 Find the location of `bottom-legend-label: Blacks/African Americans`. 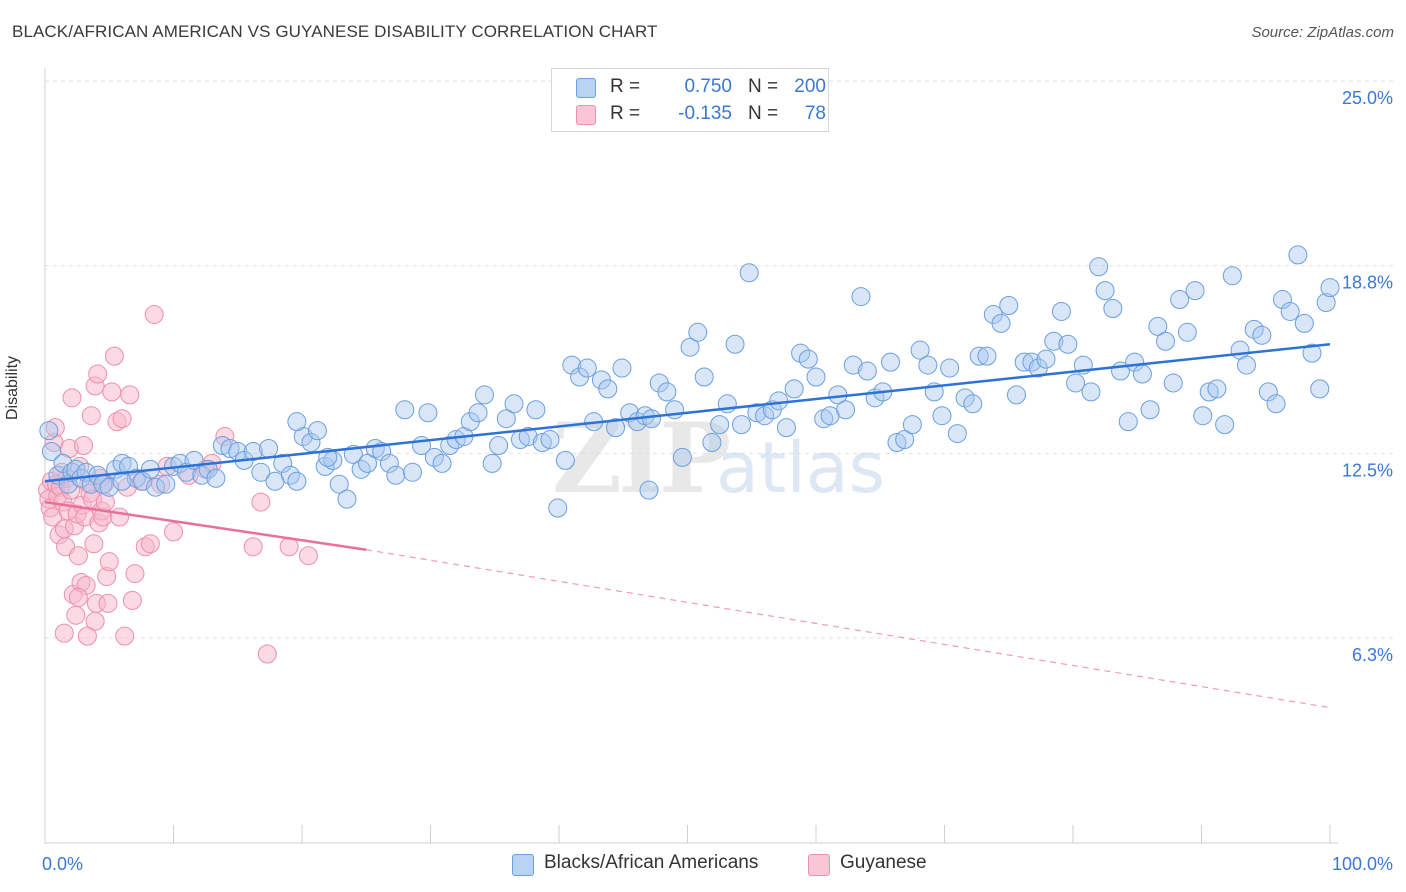

bottom-legend-label: Blacks/African Americans is located at coordinates (651, 862).